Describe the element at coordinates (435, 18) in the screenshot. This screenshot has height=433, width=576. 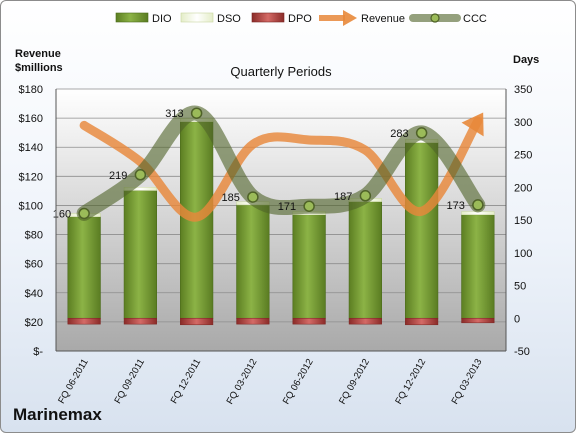
I see `legend-swatch-marker` at that location.